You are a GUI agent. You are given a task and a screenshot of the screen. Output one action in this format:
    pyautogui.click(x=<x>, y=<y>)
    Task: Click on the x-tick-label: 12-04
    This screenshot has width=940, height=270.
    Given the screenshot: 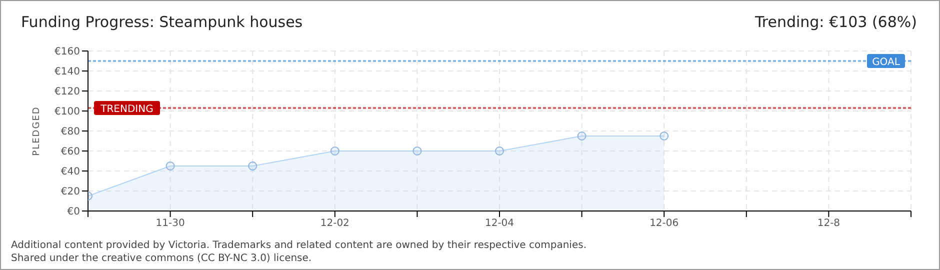 What is the action you would take?
    pyautogui.click(x=499, y=224)
    